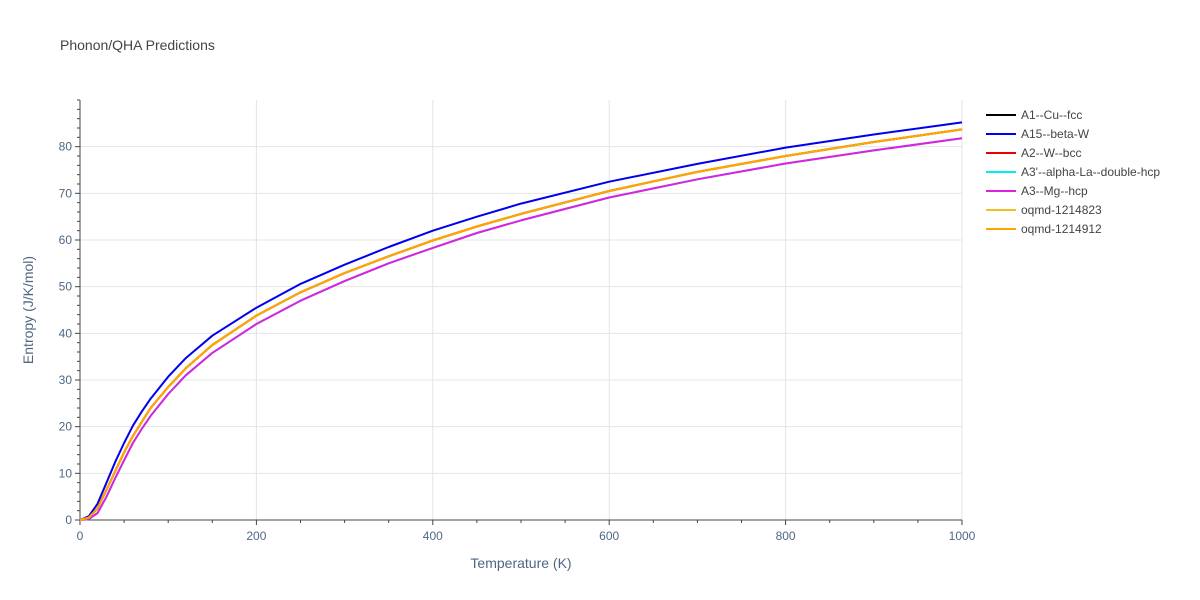 Image resolution: width=1200 pixels, height=600 pixels. Describe the element at coordinates (66, 193) in the screenshot. I see `y-tick-label: 70` at that location.